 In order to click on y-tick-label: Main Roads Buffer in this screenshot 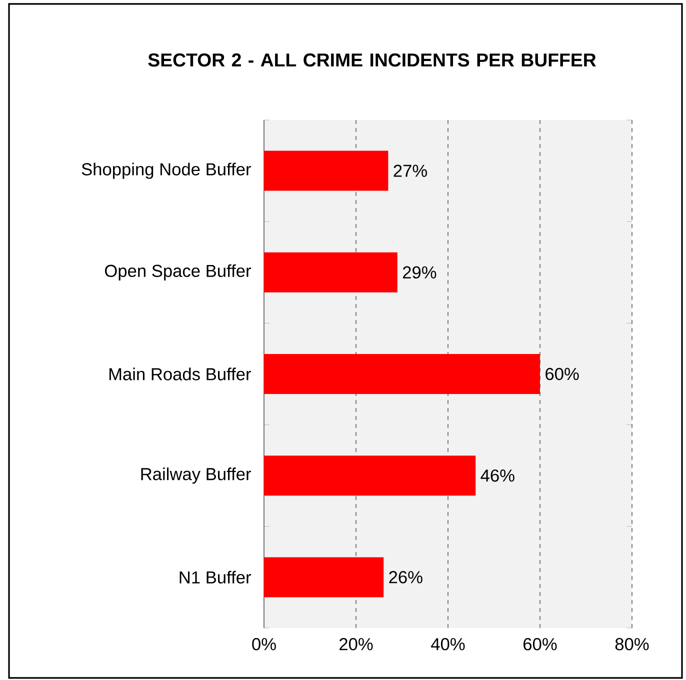, I will do `click(180, 374)`.